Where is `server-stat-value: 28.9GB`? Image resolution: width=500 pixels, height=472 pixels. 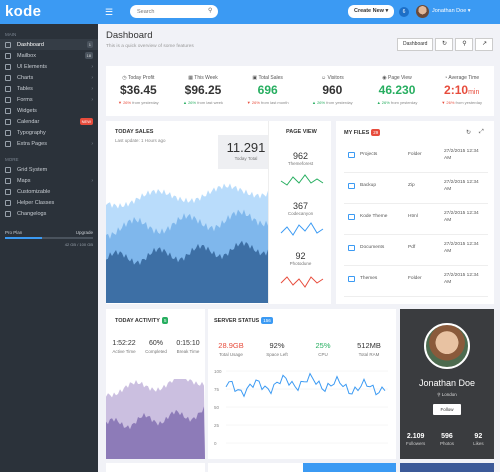 server-stat-value: 28.9GB is located at coordinates (231, 345).